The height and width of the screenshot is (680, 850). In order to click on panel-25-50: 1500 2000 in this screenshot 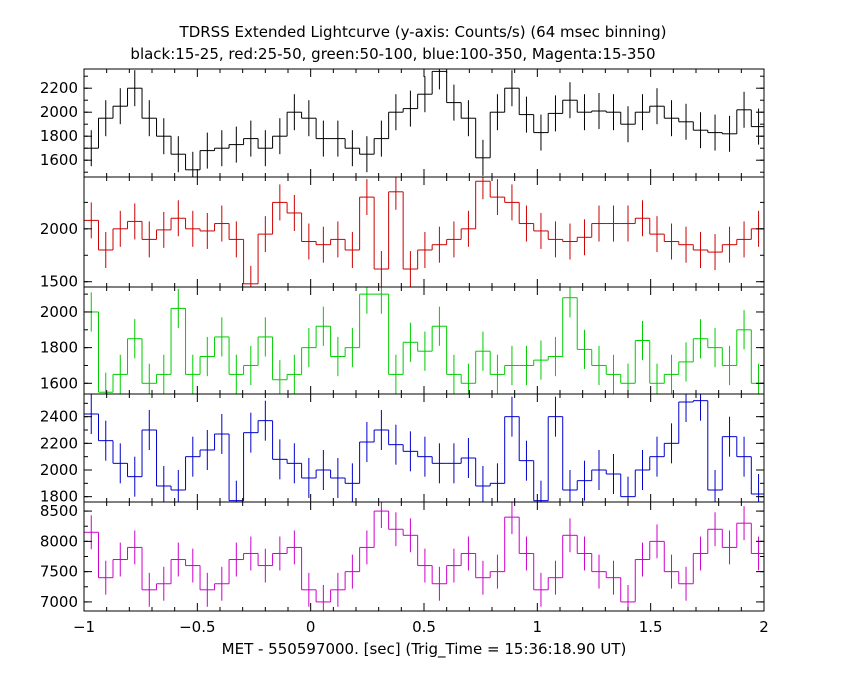, I will do `click(402, 233)`.